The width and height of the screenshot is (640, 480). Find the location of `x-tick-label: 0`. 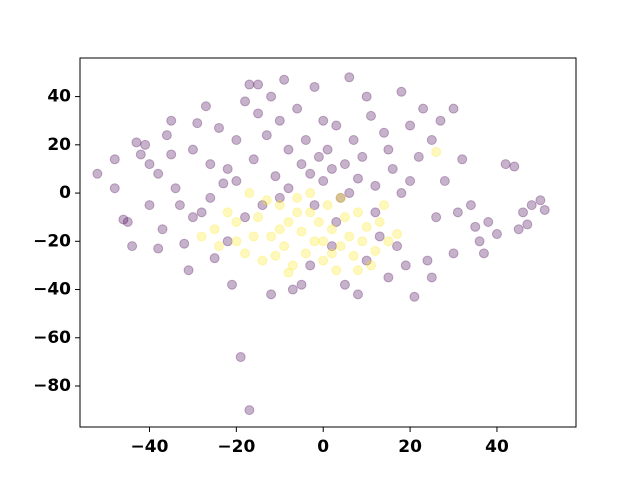

x-tick-label: 0 is located at coordinates (323, 447).